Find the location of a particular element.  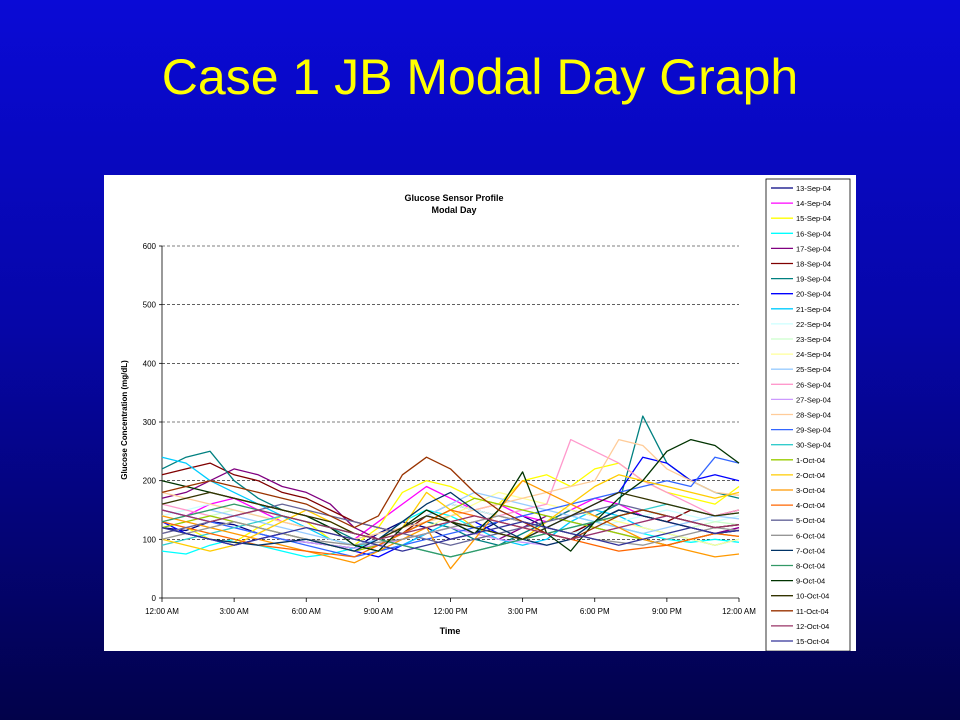

legend-label: 17-Sep-04 is located at coordinates (813, 248).